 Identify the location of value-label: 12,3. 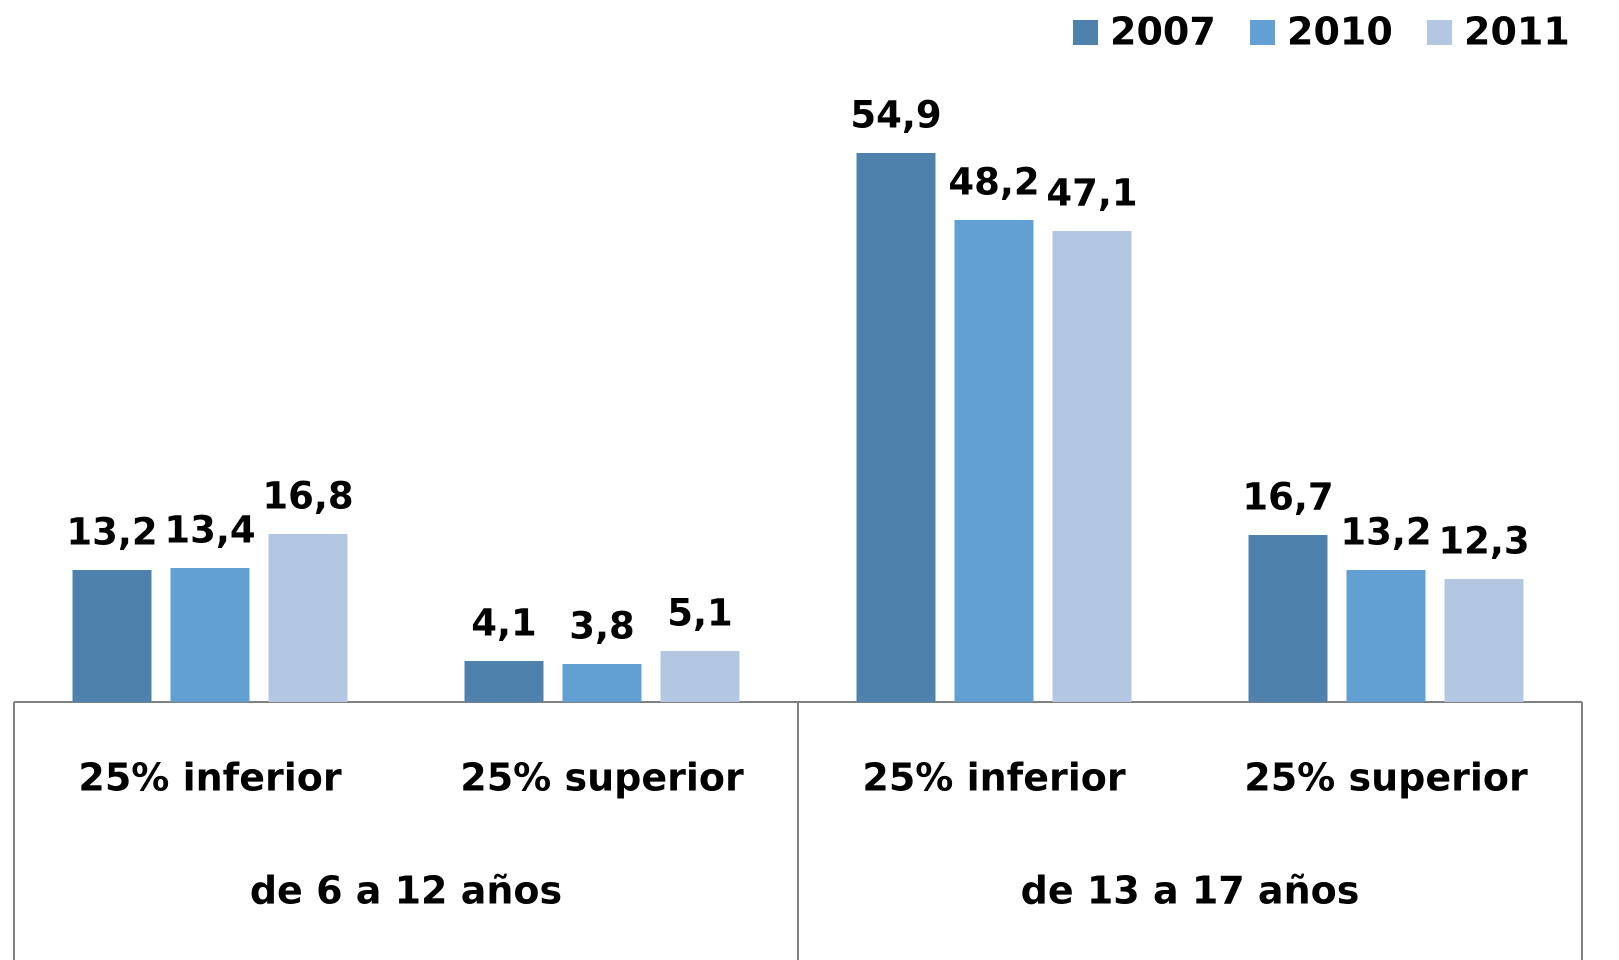
(1483, 541).